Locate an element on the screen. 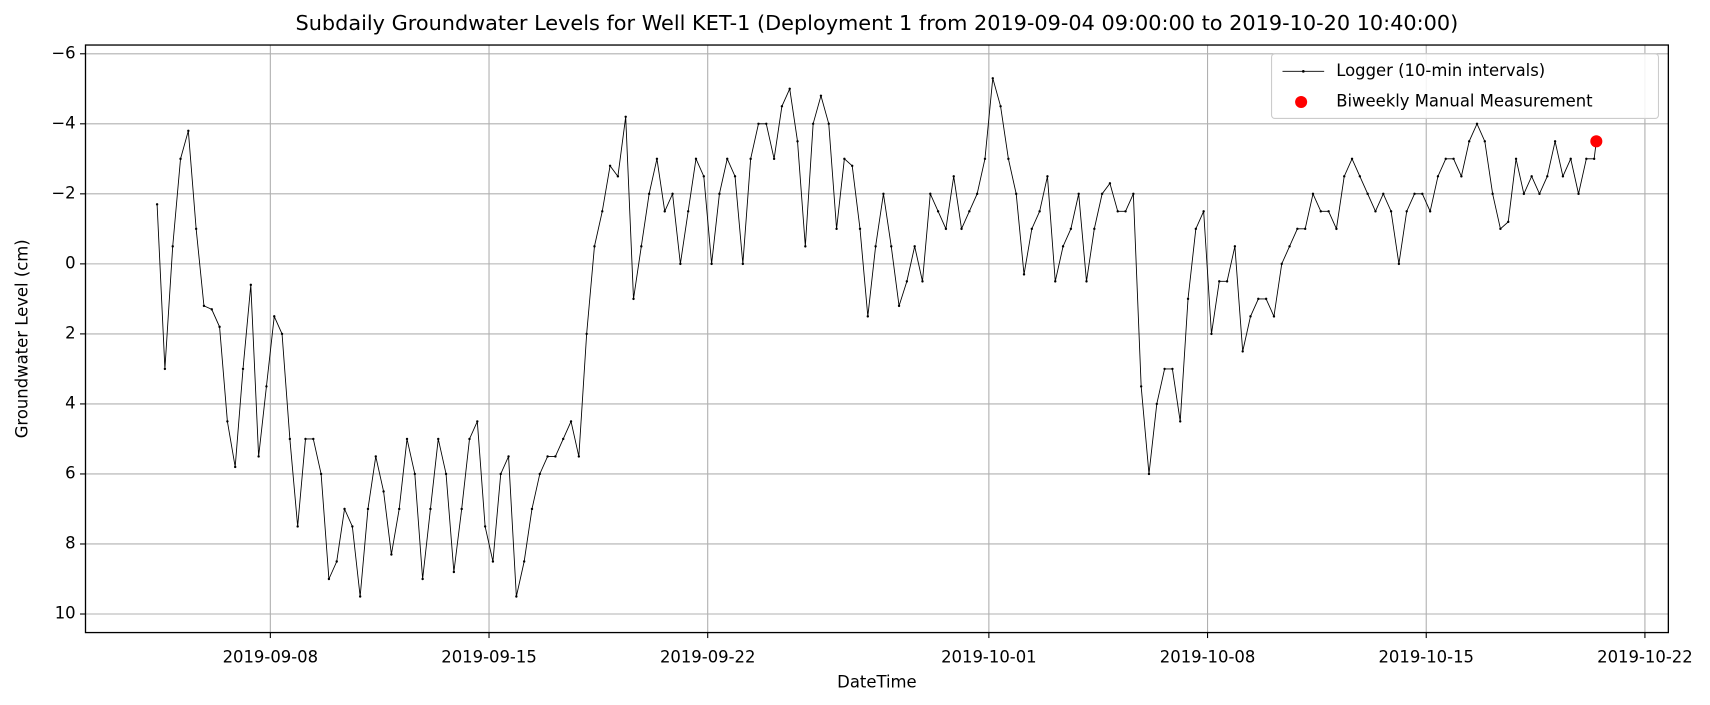  y-tick-label: −4 is located at coordinates (63, 122).